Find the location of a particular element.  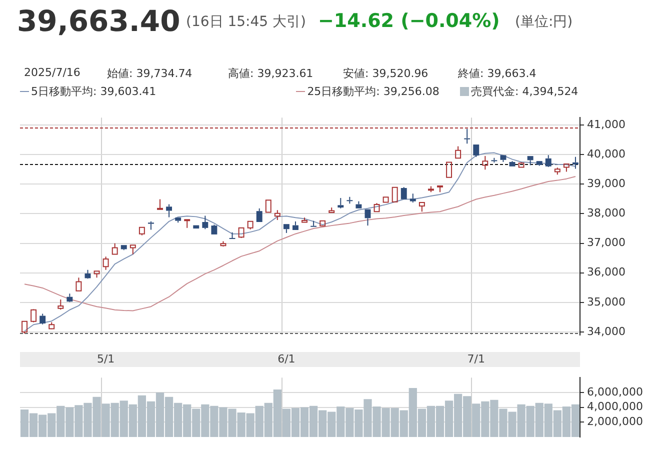

y-tick-label: 37,000 is located at coordinates (606, 243).